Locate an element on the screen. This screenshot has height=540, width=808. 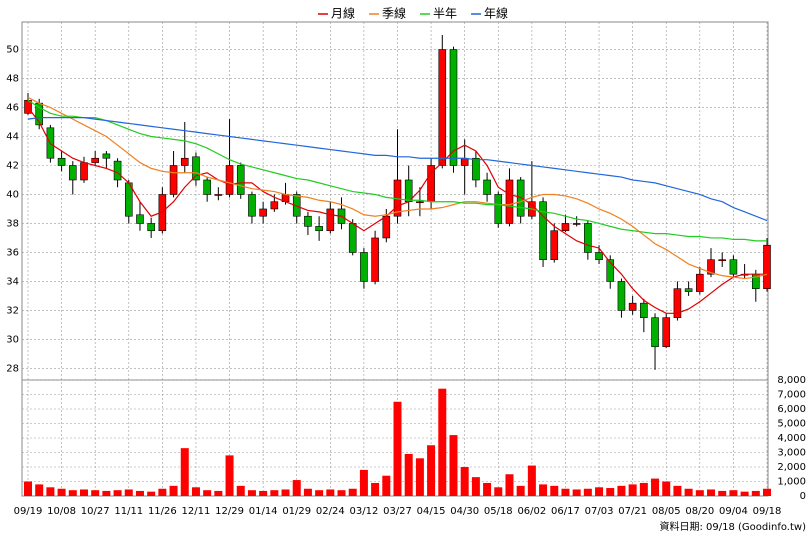
y-tick-label: 30 is located at coordinates (12, 339).